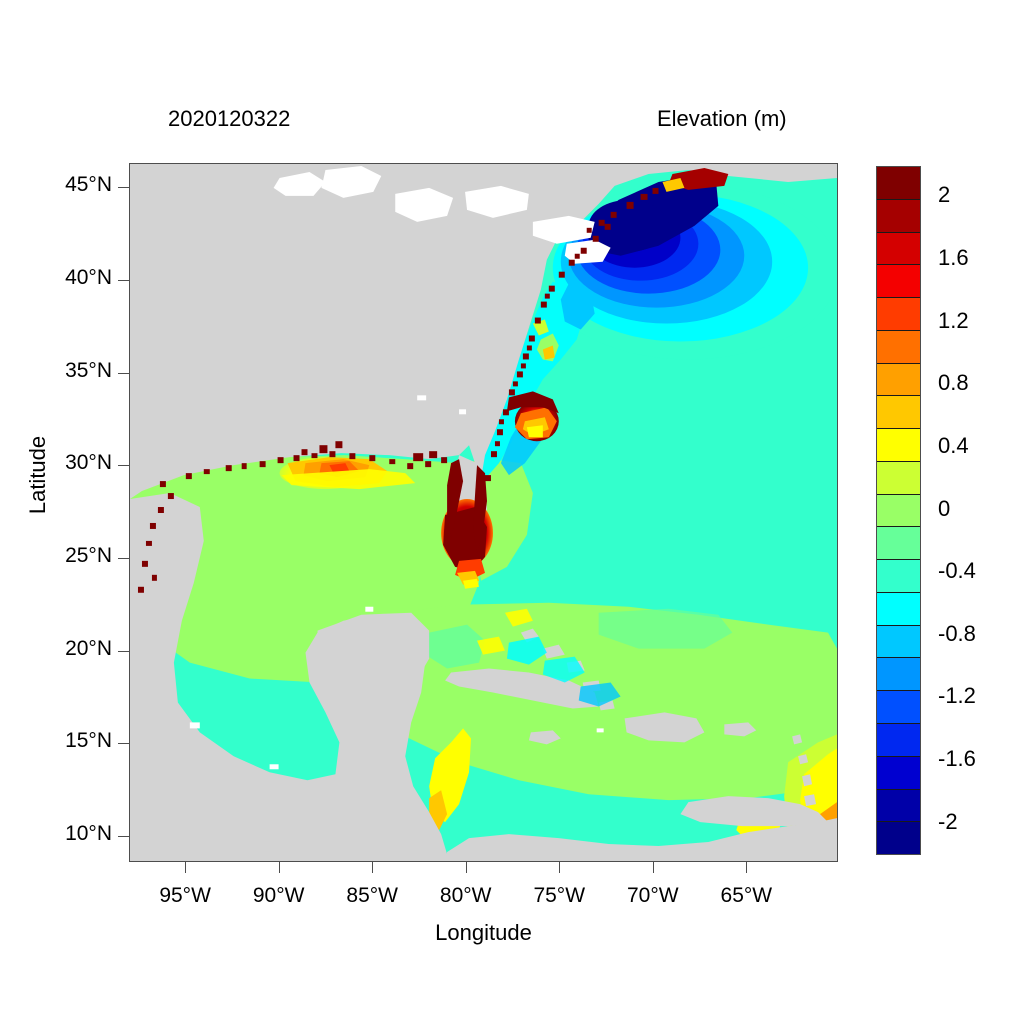 This screenshot has width=1024, height=1024. What do you see at coordinates (653, 895) in the screenshot?
I see `x-tick-label: 70°W` at bounding box center [653, 895].